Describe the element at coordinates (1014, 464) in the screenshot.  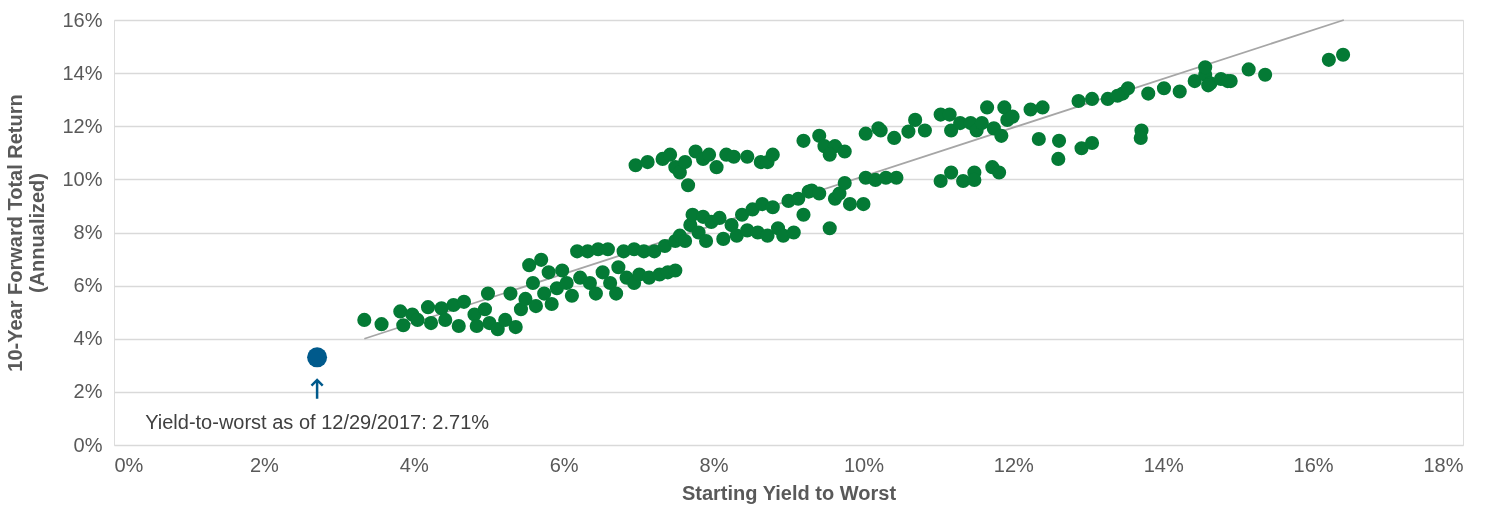
I see `x-tick-label: 12%` at that location.